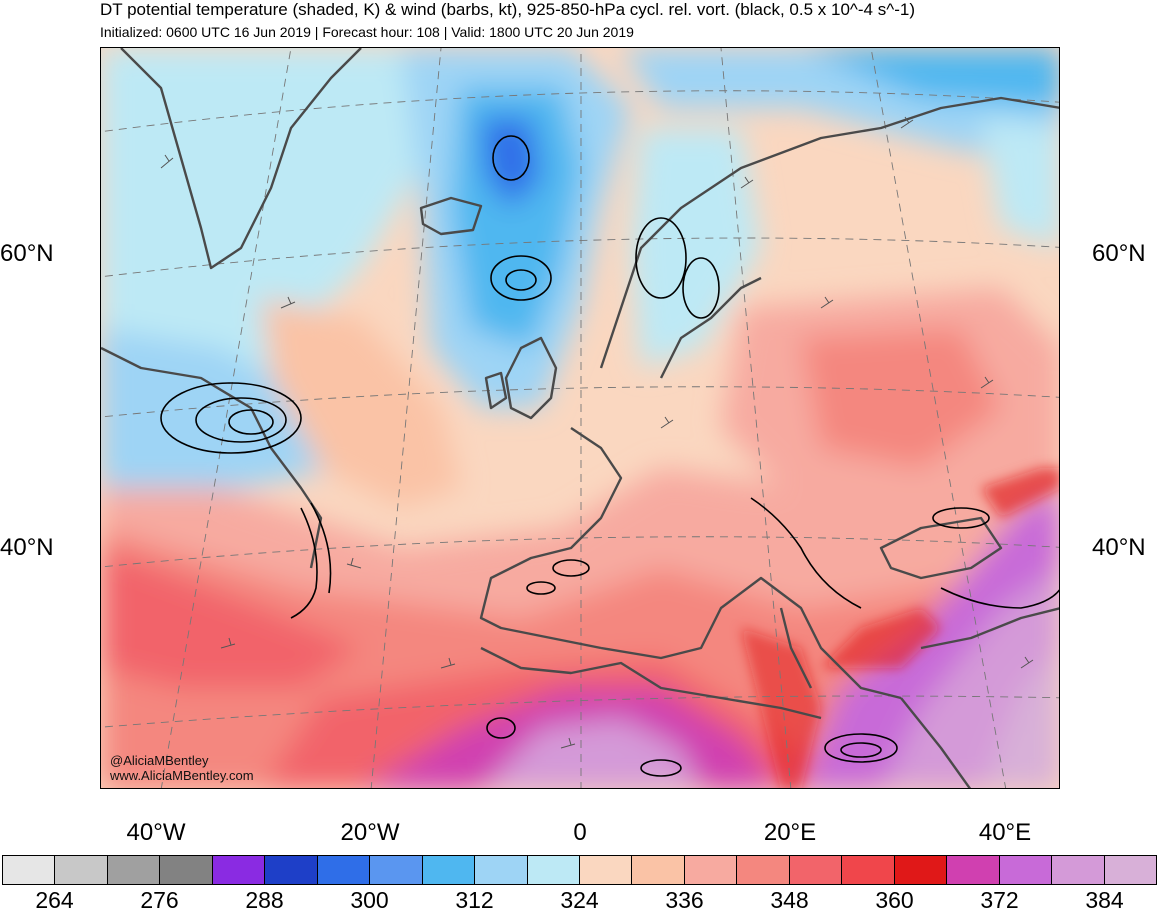 Image resolution: width=1160 pixels, height=914 pixels. I want to click on lat-label-60n-right: 60°N, so click(1119, 253).